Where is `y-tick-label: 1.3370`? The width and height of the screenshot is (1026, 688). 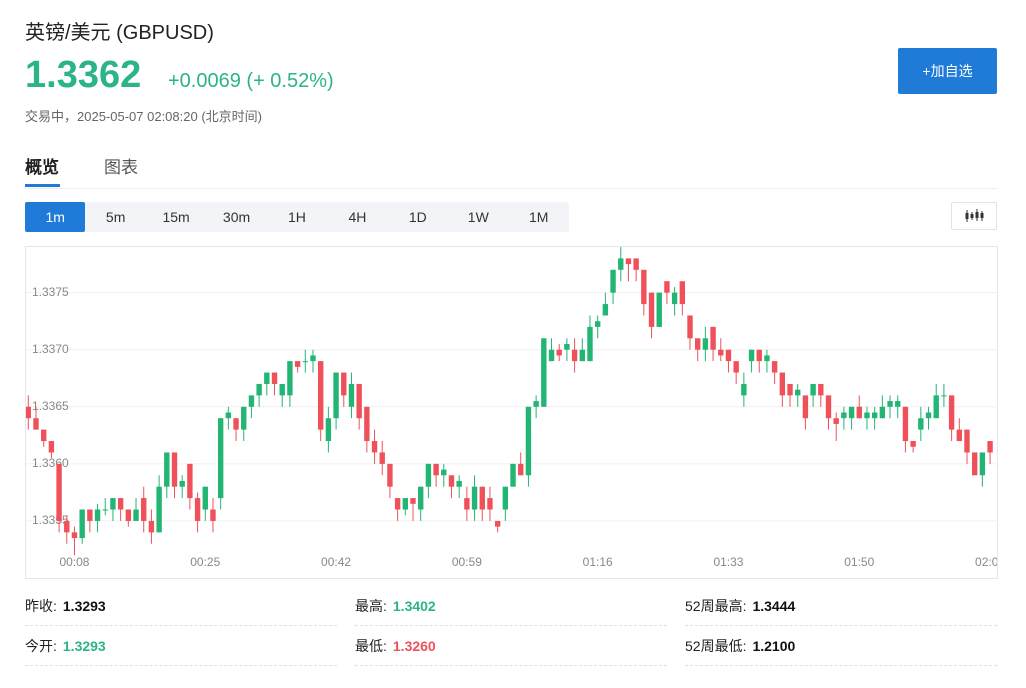
y-tick-label: 1.3370 is located at coordinates (50, 349).